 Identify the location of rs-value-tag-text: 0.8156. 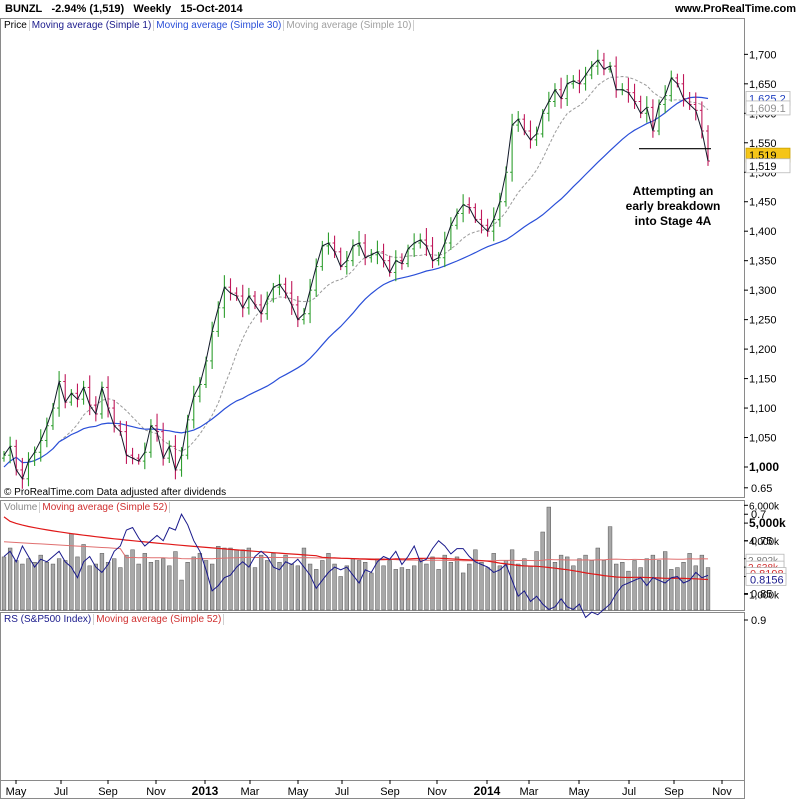
(767, 580).